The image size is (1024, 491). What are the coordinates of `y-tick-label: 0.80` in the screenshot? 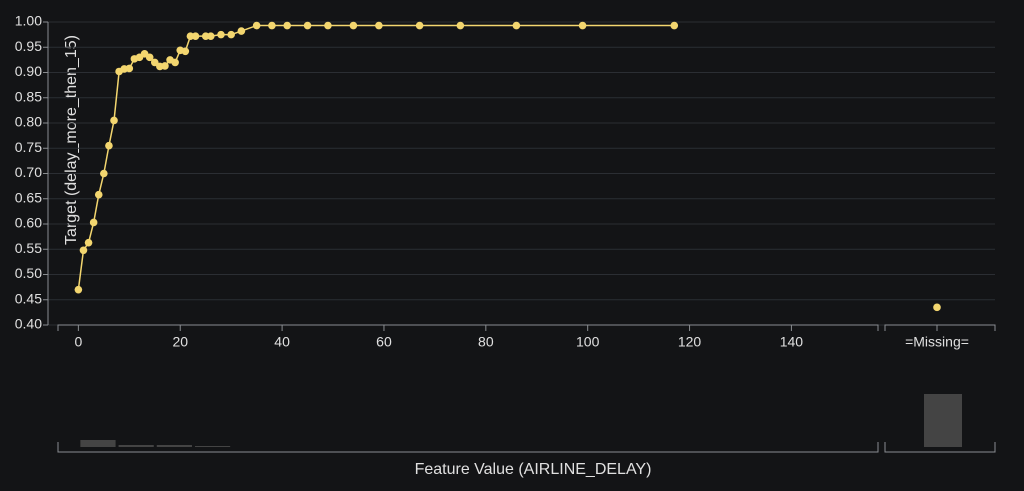 It's located at (28, 122).